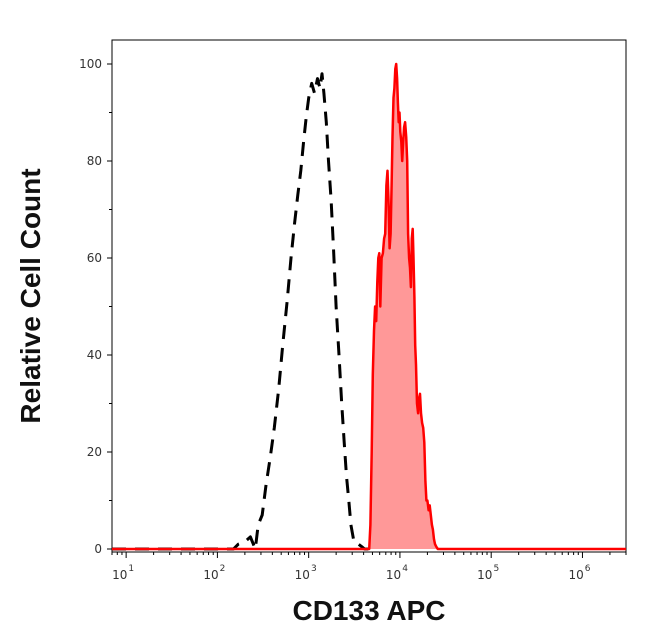  Describe the element at coordinates (214, 573) in the screenshot. I see `x-tick-label: 10²` at that location.